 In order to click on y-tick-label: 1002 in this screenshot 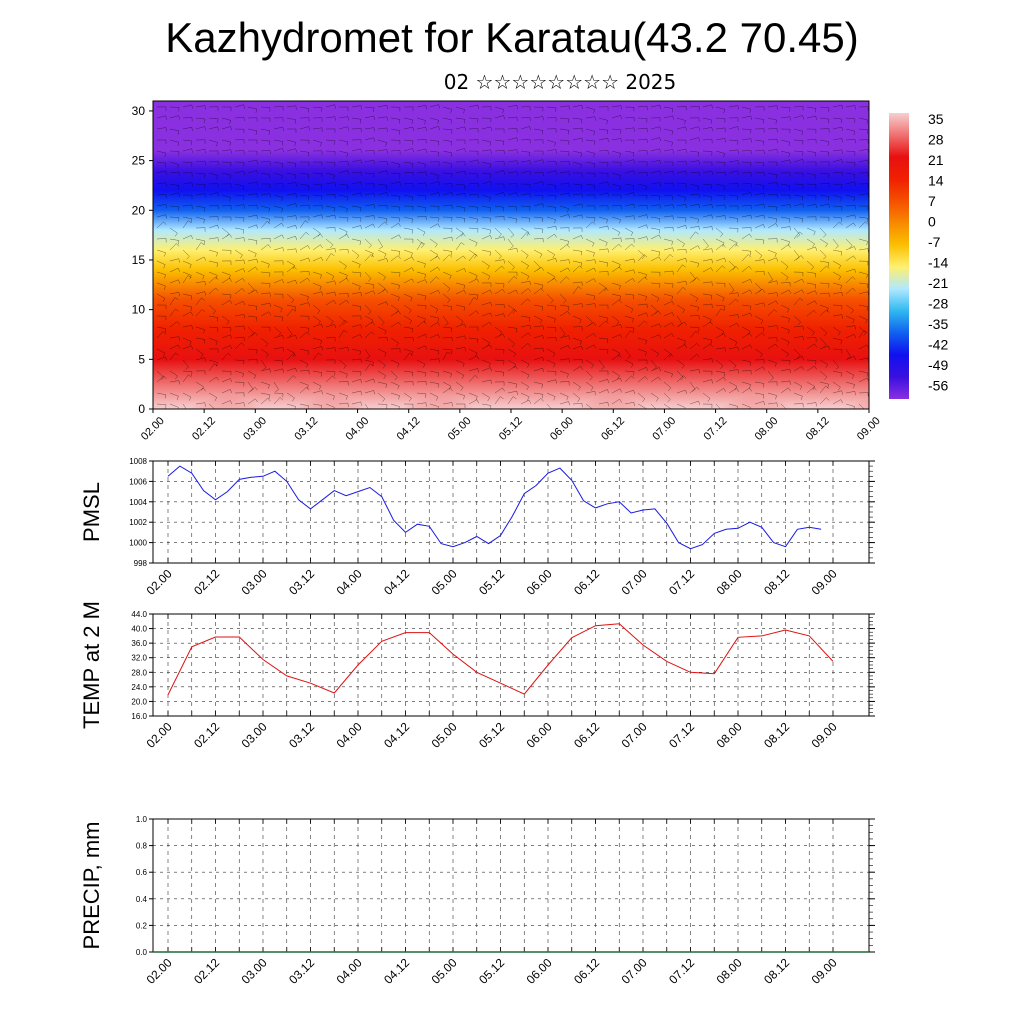, I will do `click(138, 522)`.